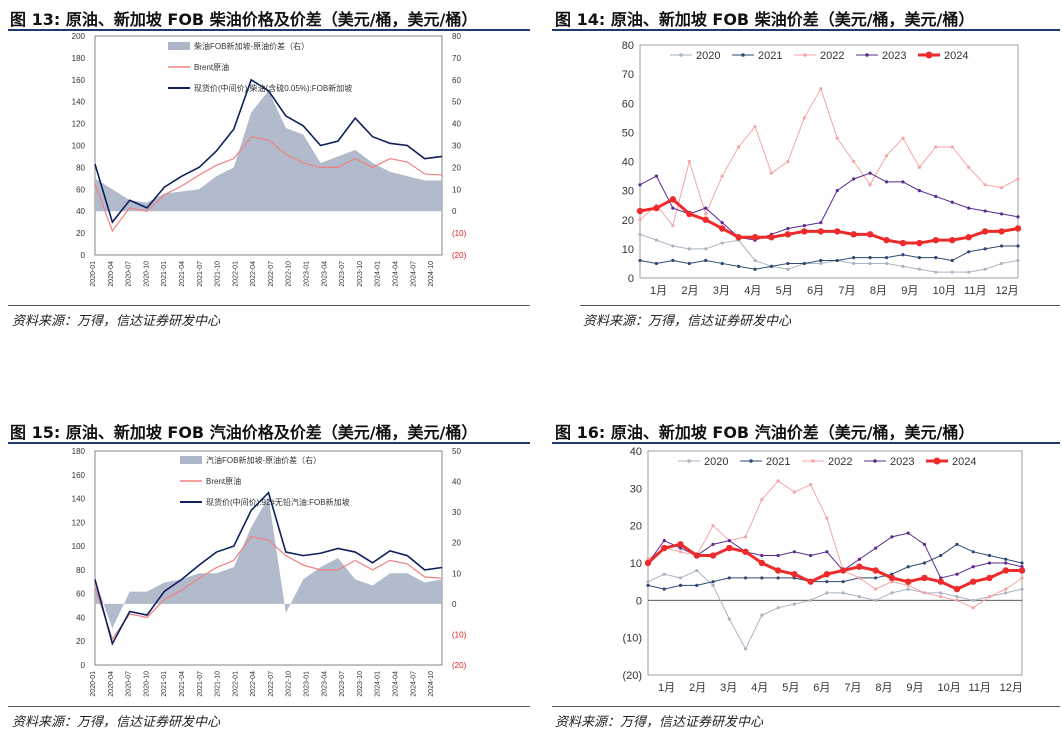  I want to click on legend-label-2023: 2023, so click(894, 56).